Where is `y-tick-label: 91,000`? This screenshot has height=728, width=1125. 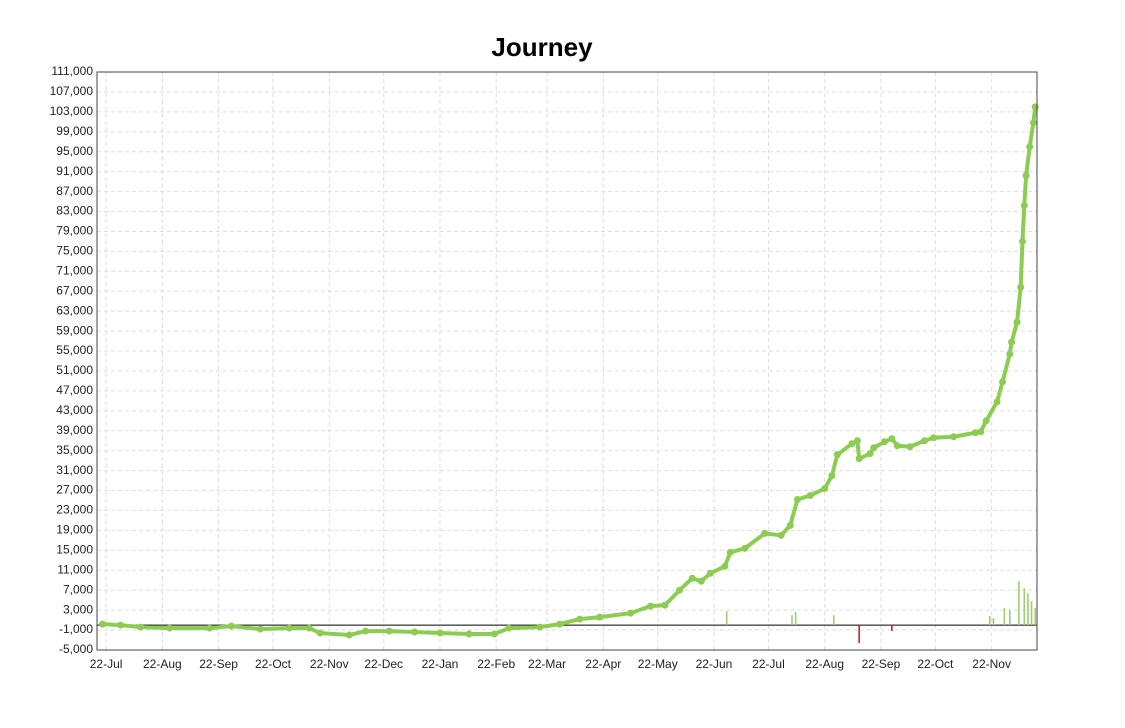 y-tick-label: 91,000 is located at coordinates (74, 171).